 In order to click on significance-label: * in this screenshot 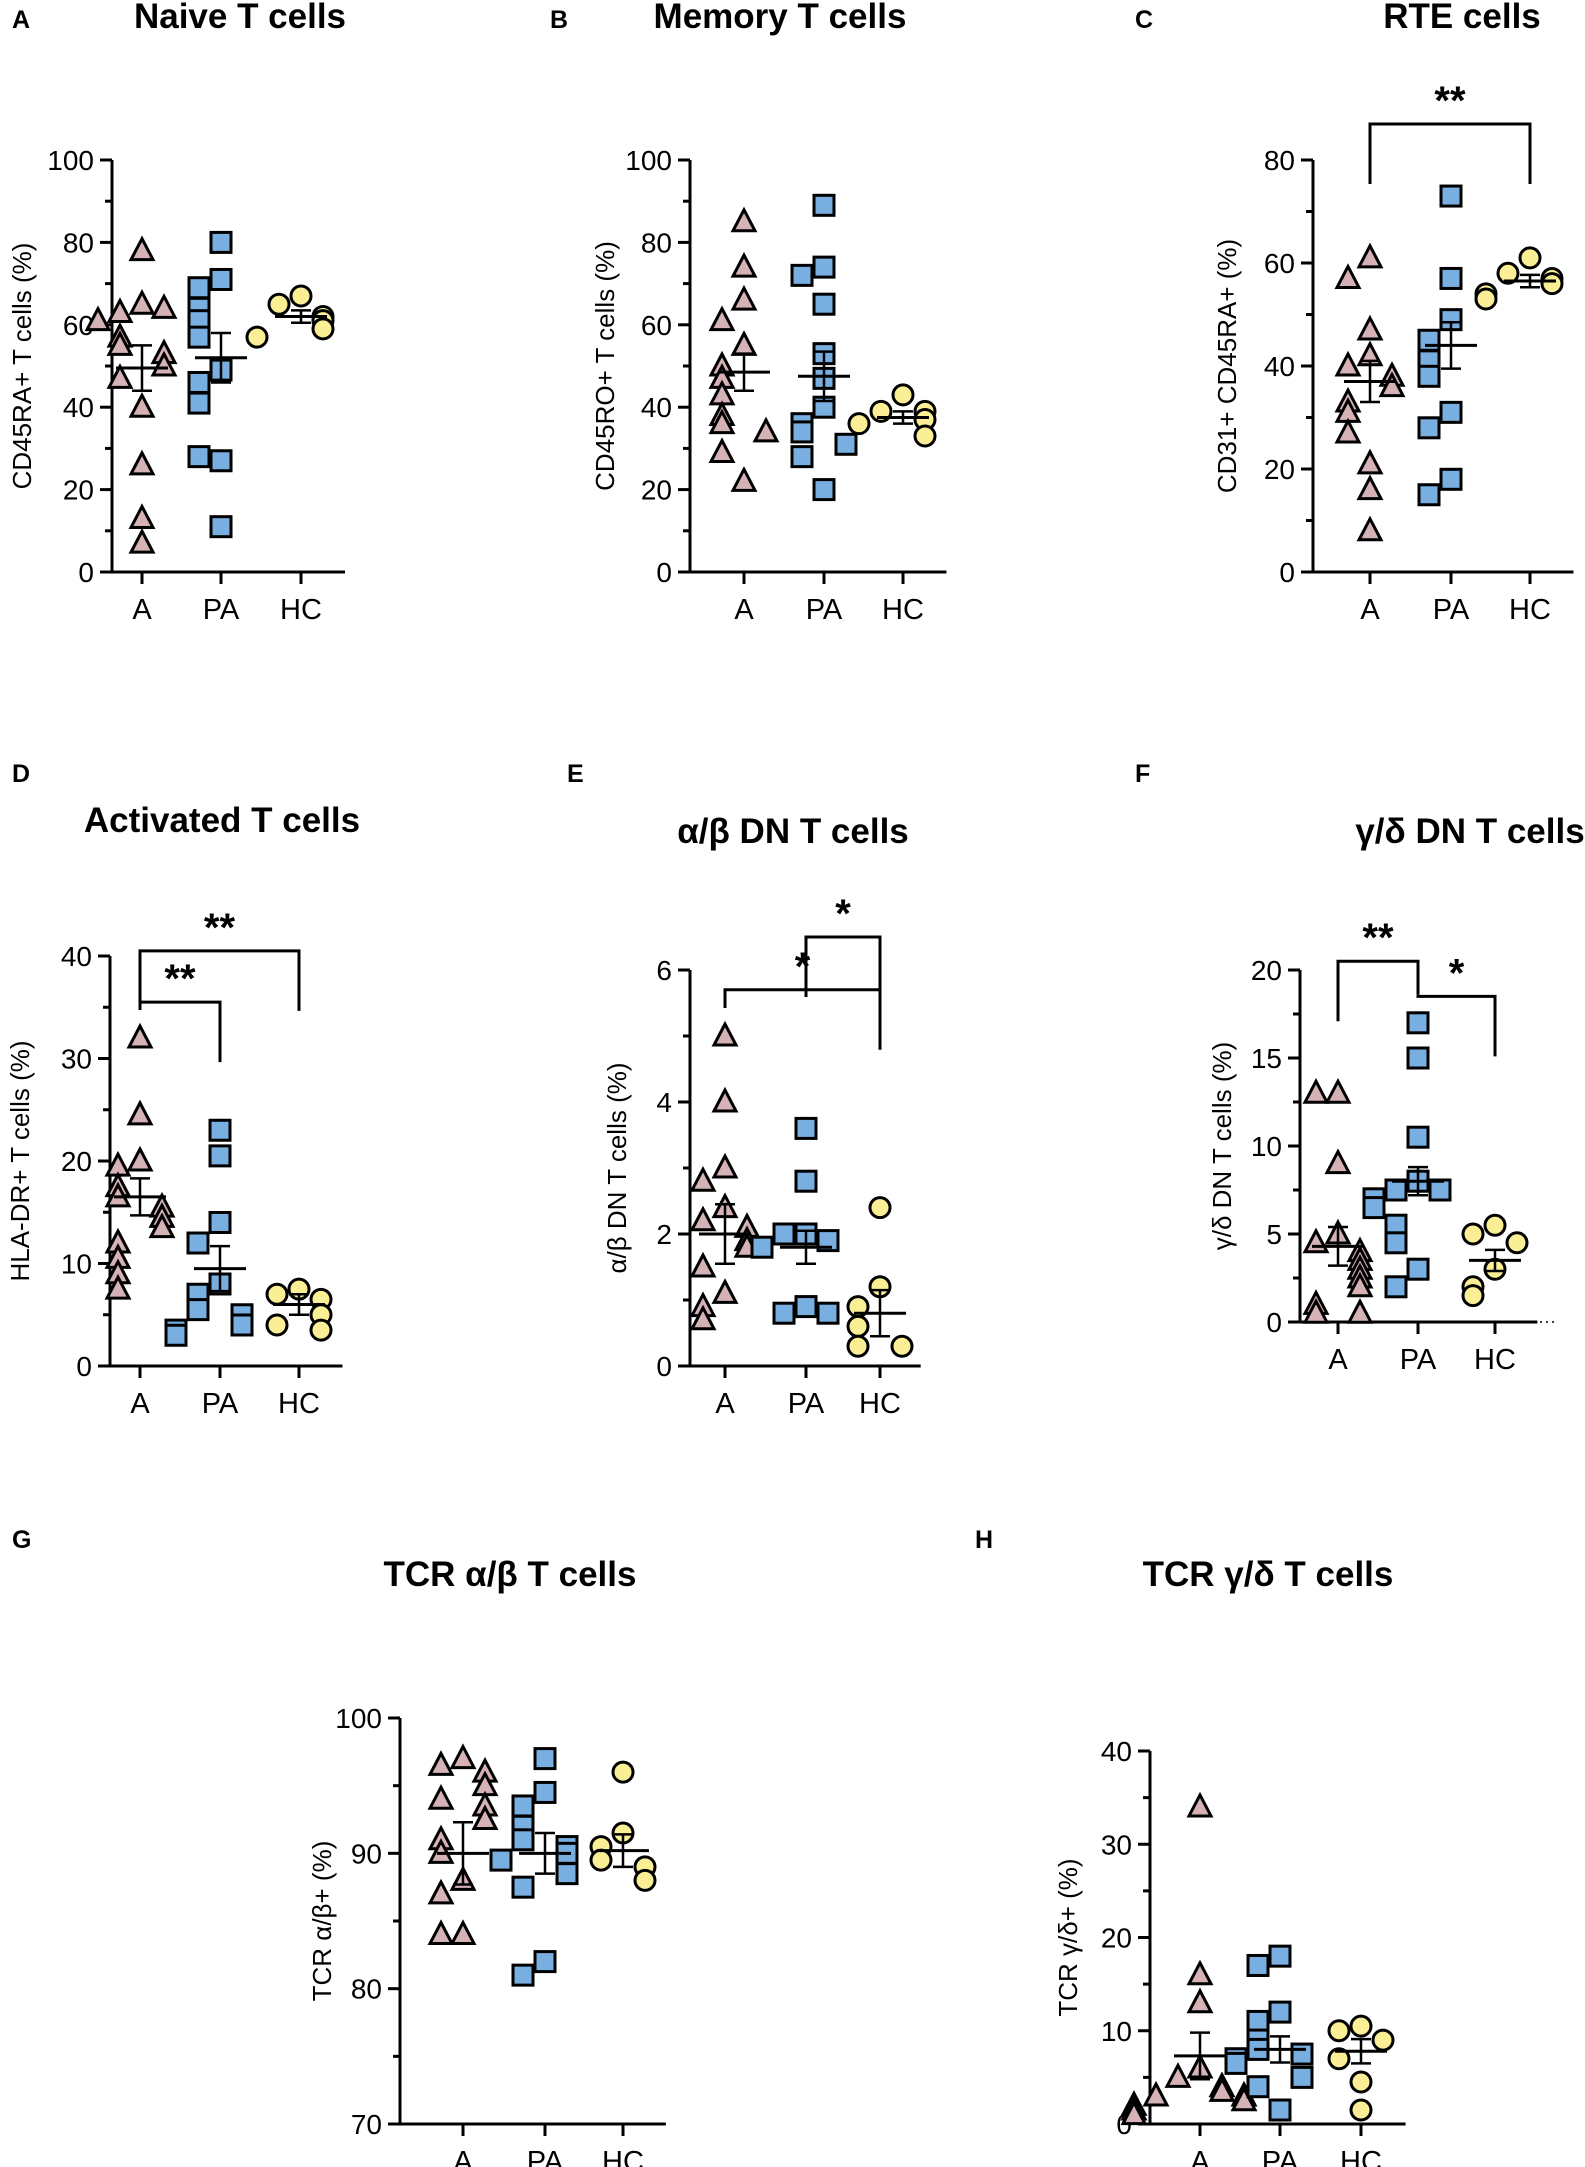, I will do `click(803, 967)`.